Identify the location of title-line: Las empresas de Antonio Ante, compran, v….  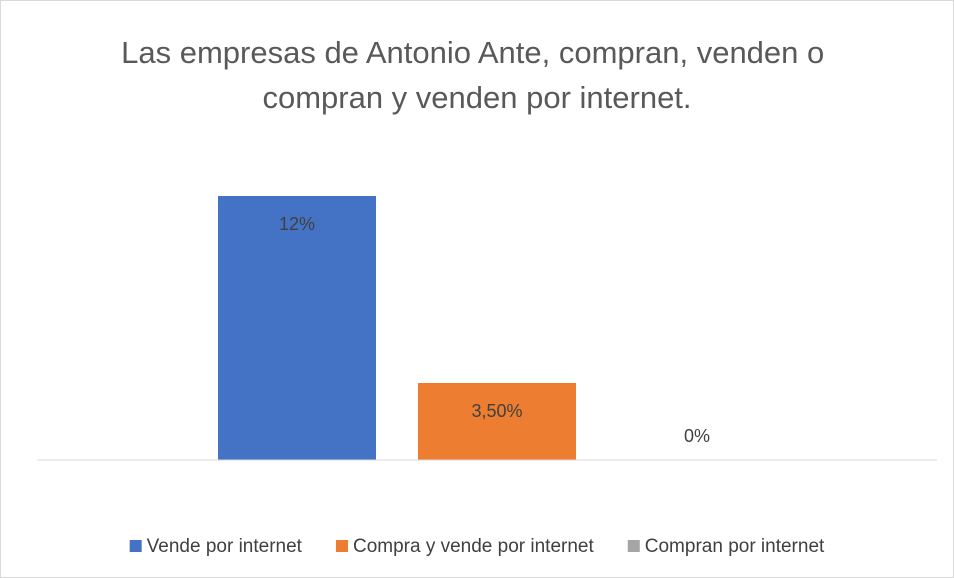
(477, 52).